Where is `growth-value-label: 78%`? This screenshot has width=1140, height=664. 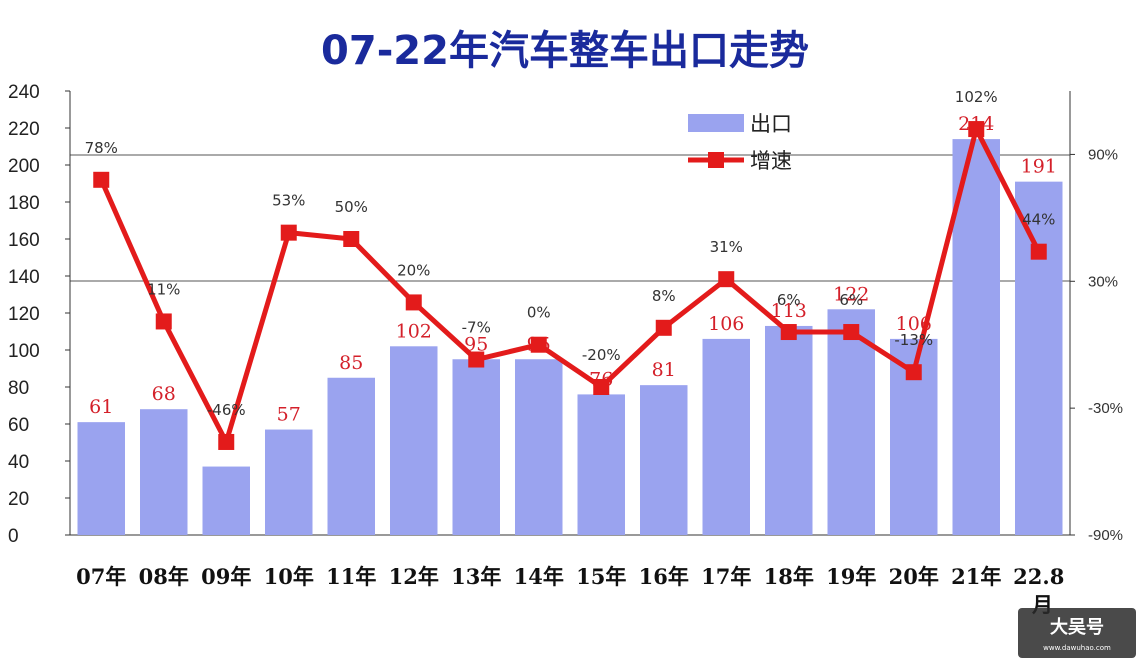 growth-value-label: 78% is located at coordinates (101, 148).